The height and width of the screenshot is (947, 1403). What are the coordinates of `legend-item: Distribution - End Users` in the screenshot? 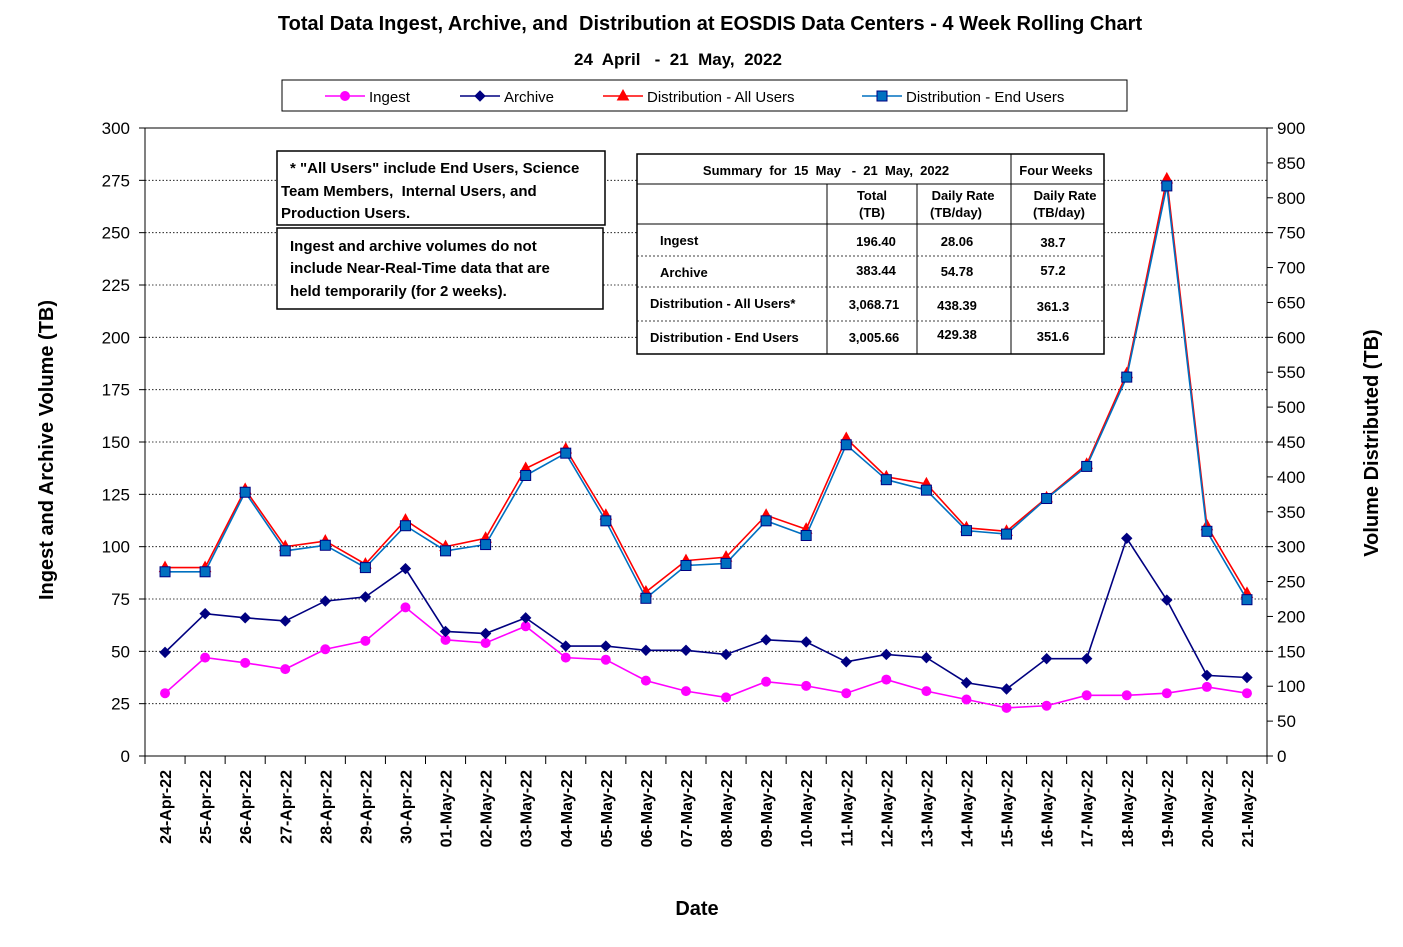 It's located at (963, 97).